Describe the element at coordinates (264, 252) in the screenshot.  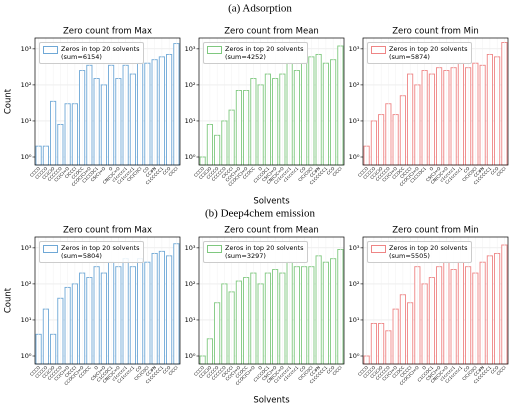
I see `legend-label: Zeros in top 20 solvents (sum=3297)` at that location.